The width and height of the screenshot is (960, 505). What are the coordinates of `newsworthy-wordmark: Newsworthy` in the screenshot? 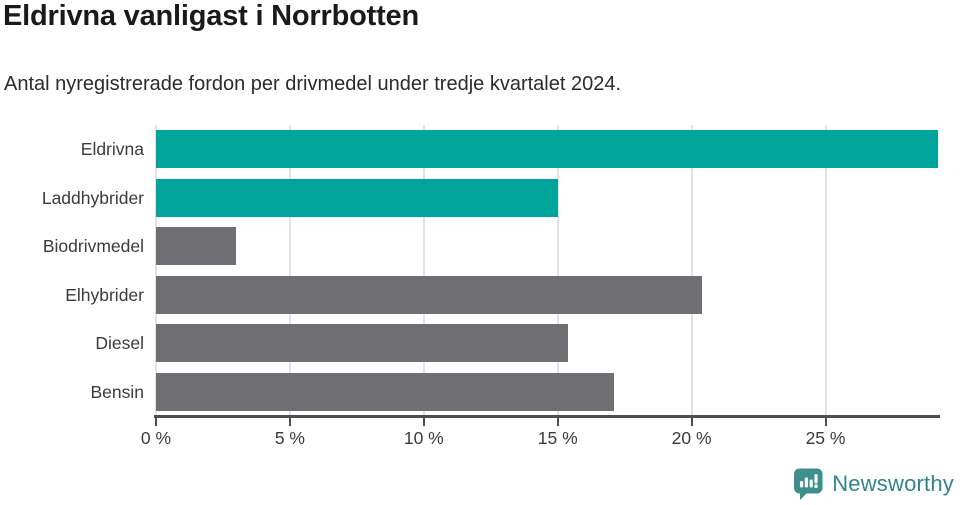 It's located at (893, 483).